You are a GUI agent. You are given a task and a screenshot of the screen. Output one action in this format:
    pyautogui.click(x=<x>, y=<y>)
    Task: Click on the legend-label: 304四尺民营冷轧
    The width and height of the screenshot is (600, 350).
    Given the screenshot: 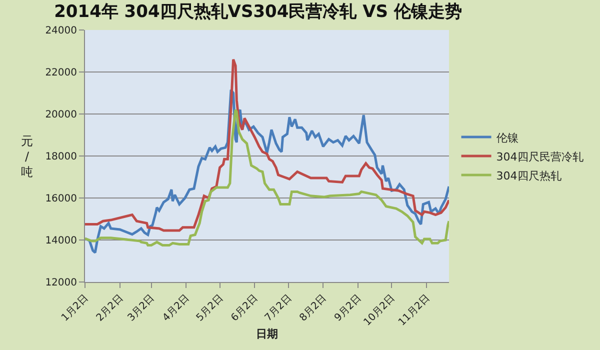 What is the action you would take?
    pyautogui.click(x=540, y=157)
    